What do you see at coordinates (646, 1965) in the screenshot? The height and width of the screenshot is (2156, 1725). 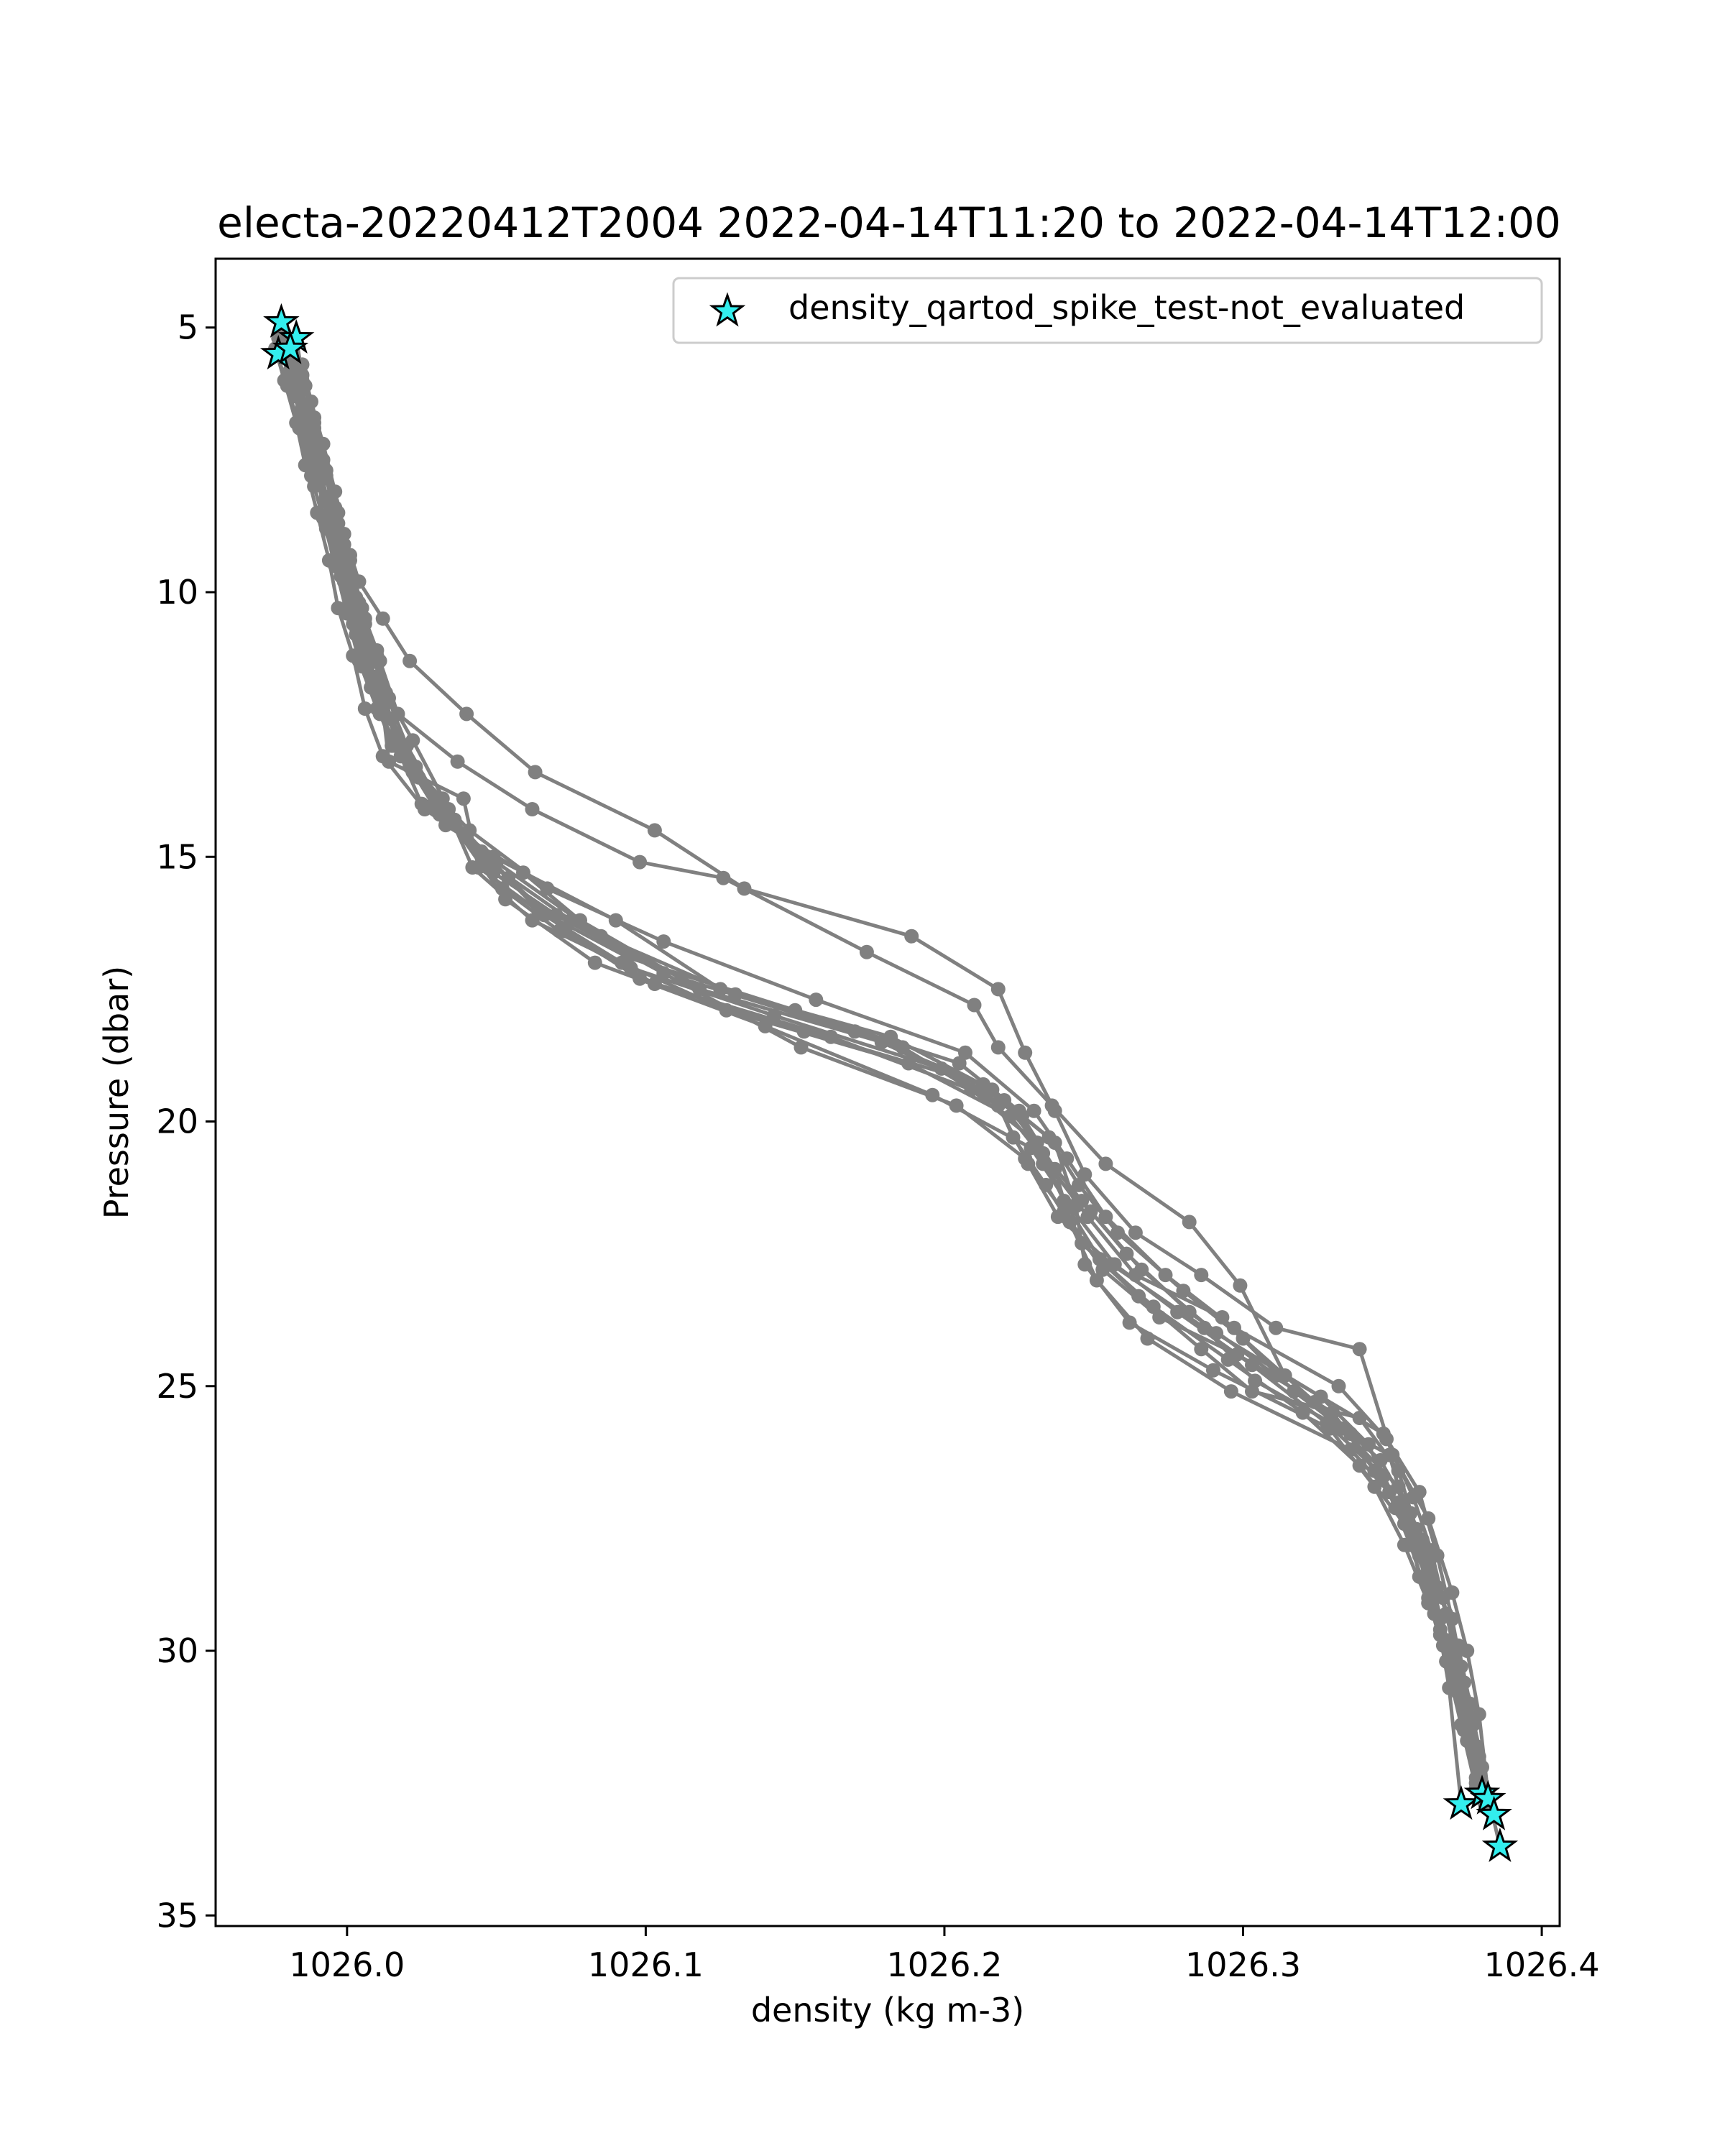 I see `x-tick-label: 1026.1` at bounding box center [646, 1965].